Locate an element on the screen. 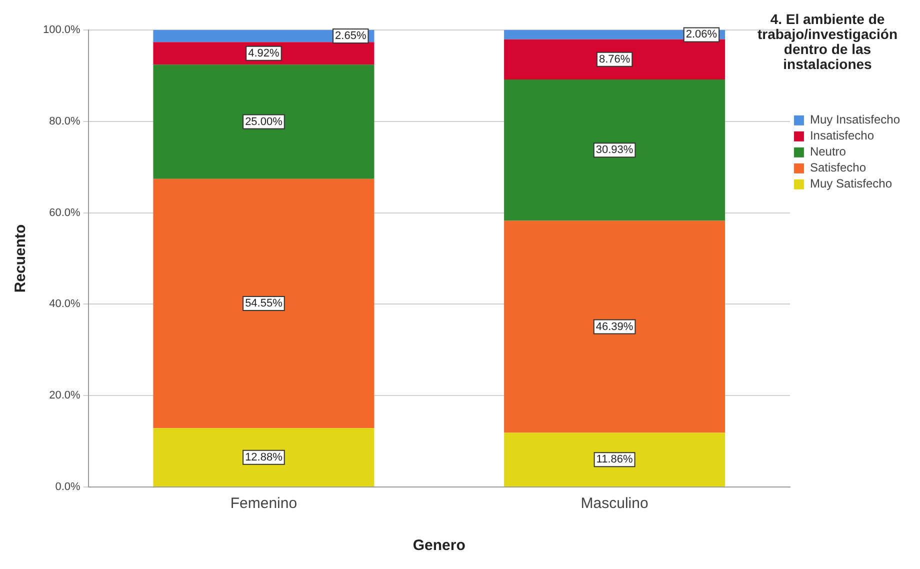  legend-title: 4. El ambiente de trabajo/investigación dentro de las instalaciones is located at coordinates (827, 41).